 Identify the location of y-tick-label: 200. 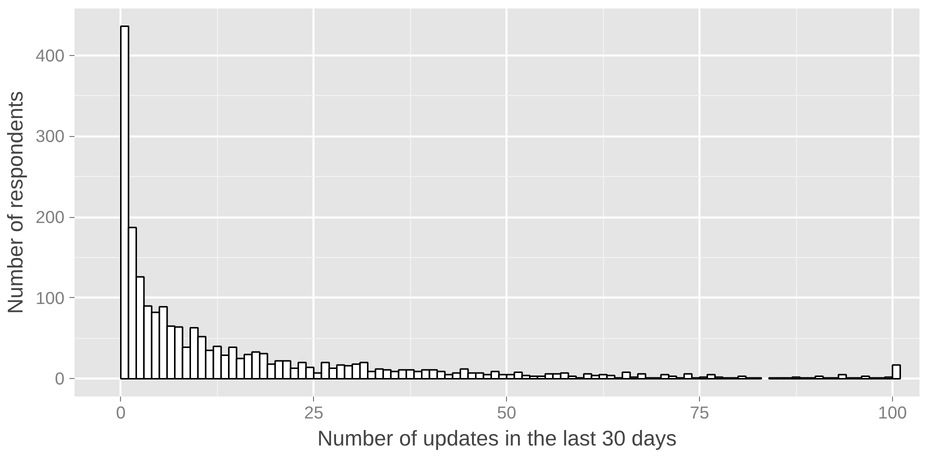
(50, 217).